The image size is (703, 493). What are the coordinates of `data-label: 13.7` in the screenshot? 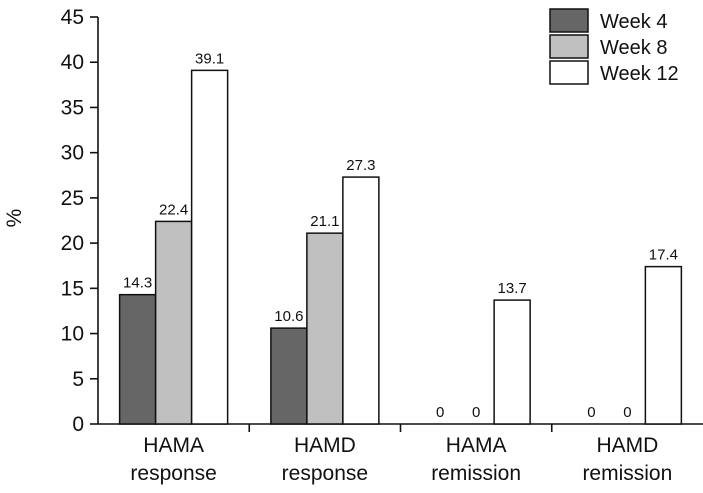 It's located at (512, 288).